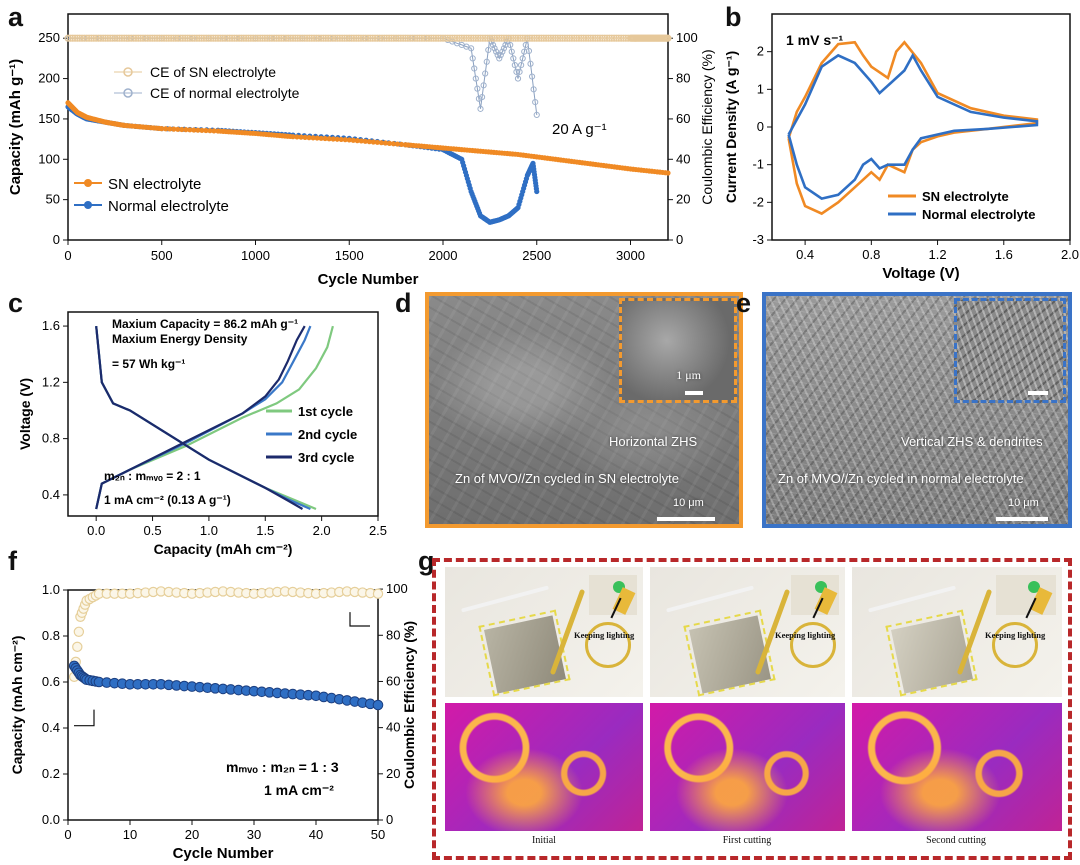 This screenshot has height=865, width=1080. Describe the element at coordinates (349, 255) in the screenshot. I see `x-tick-label: 1500` at that location.